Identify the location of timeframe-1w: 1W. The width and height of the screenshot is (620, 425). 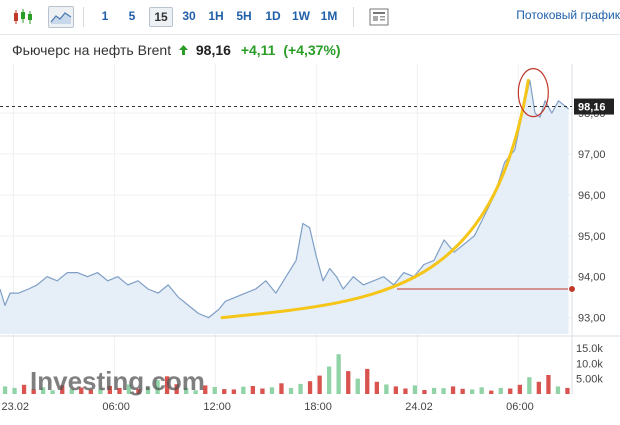
(301, 16).